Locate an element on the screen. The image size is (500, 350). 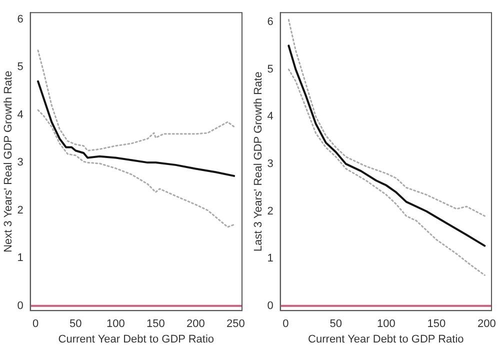
x-tick-label: 250 is located at coordinates (235, 324).